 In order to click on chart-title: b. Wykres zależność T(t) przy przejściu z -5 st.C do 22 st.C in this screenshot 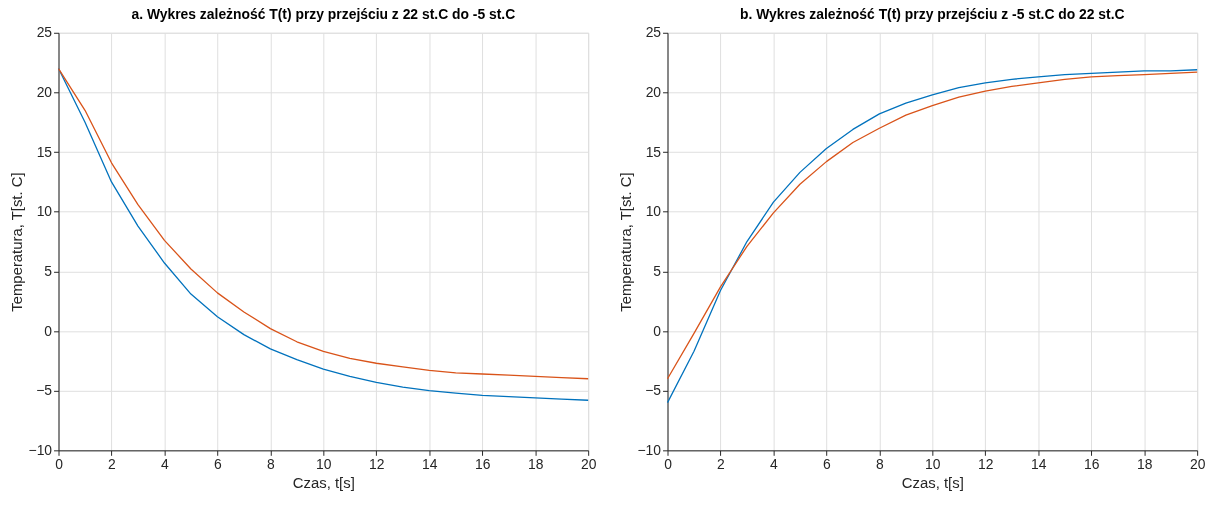, I will do `click(932, 13)`.